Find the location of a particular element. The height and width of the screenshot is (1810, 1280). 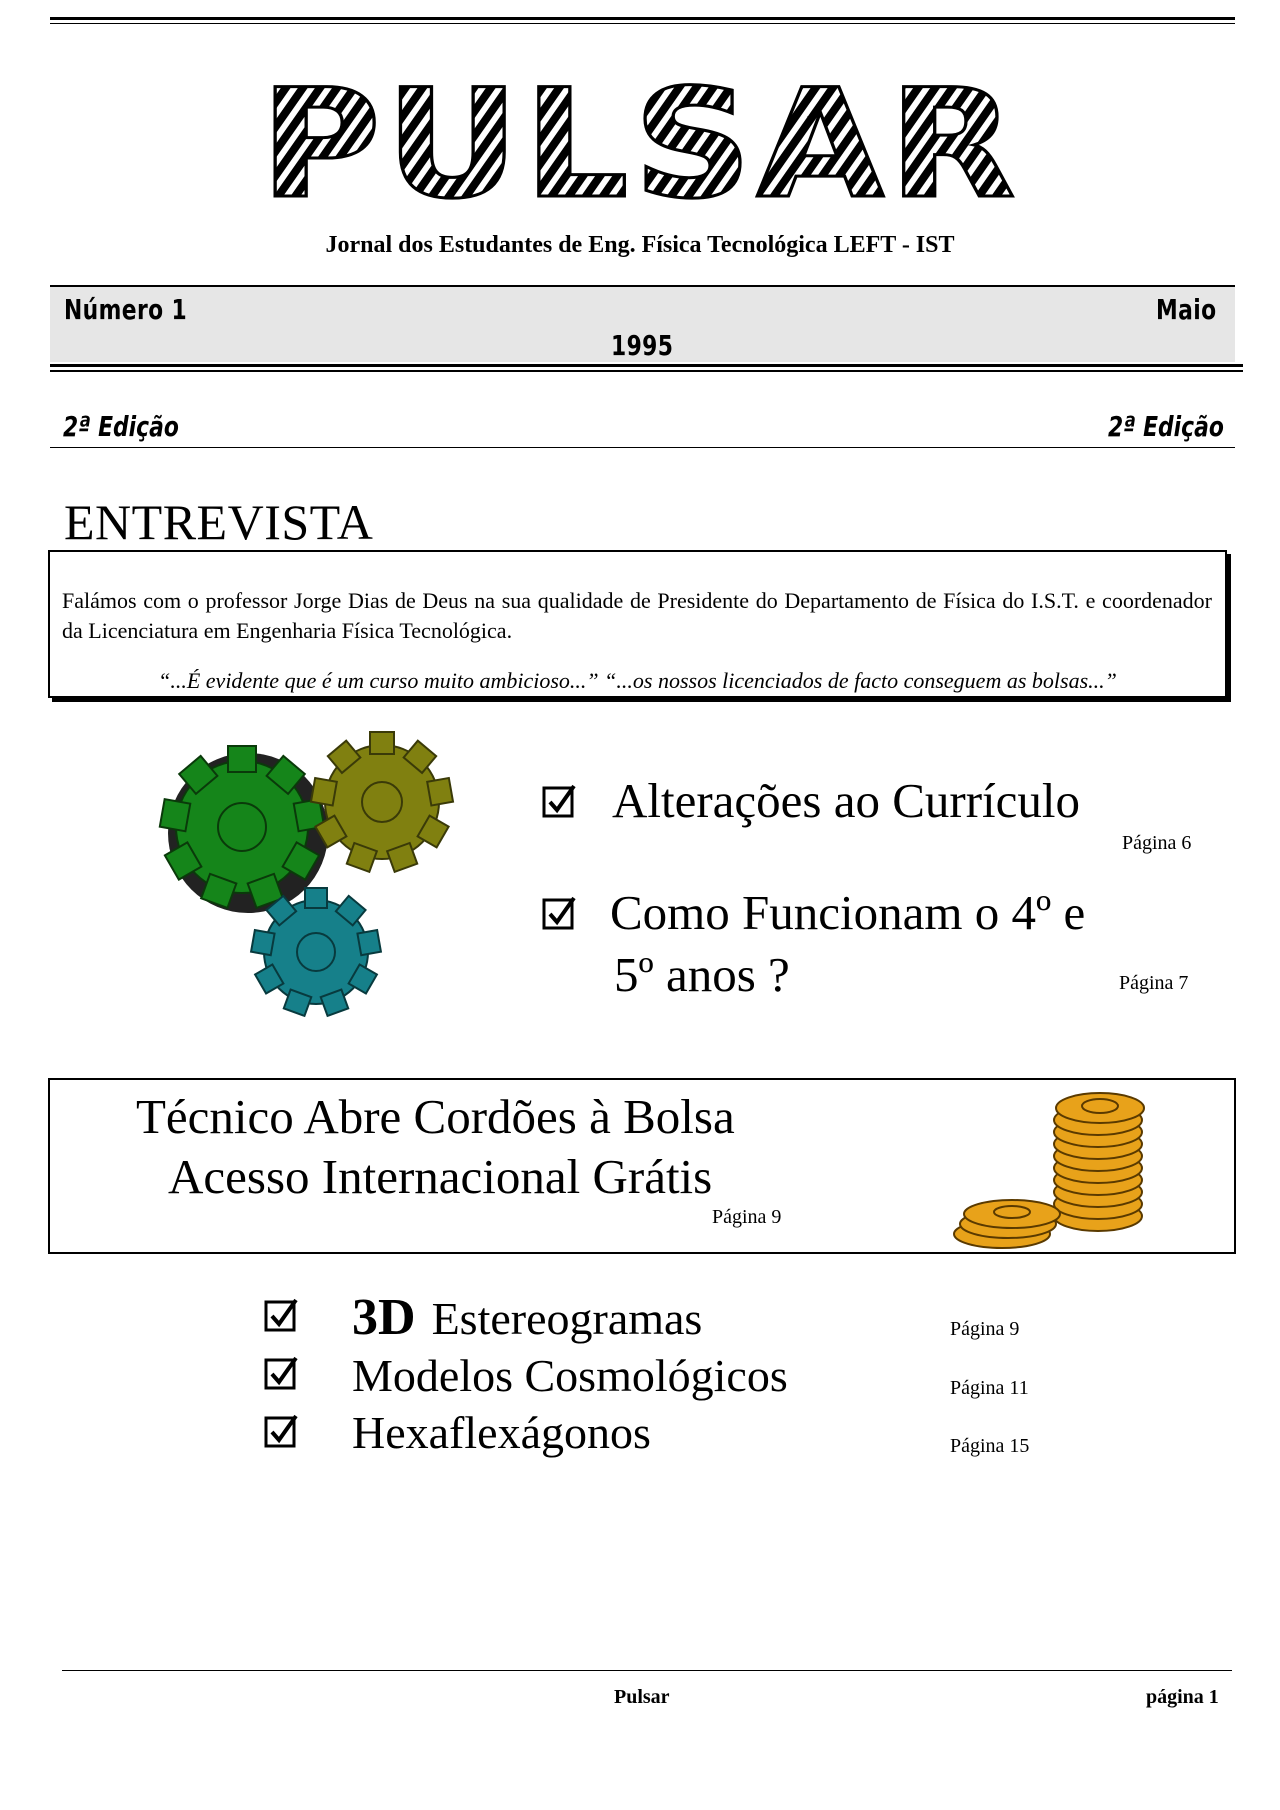

edition-left: 2ª Edição is located at coordinates (121, 426).